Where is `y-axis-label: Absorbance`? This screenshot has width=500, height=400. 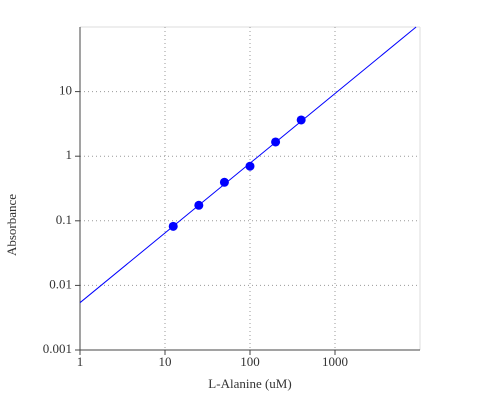
y-axis-label: Absorbance is located at coordinates (11, 225).